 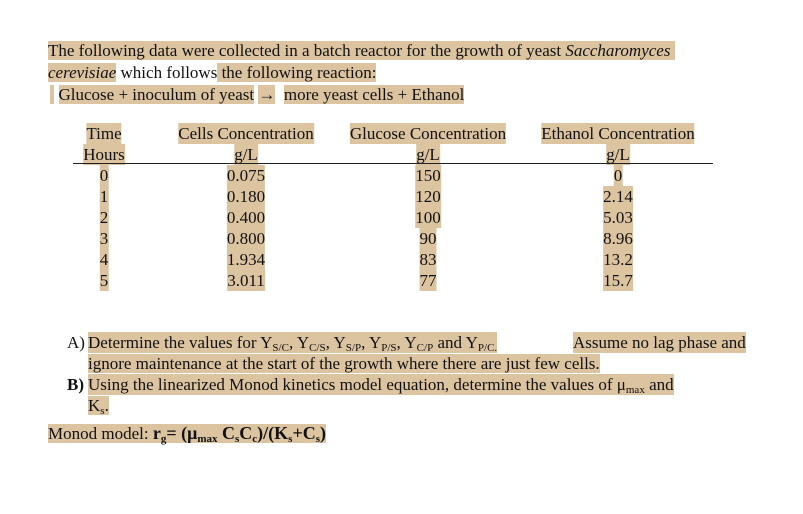 What do you see at coordinates (621, 384) in the screenshot?
I see `mu-symbol: μ` at bounding box center [621, 384].